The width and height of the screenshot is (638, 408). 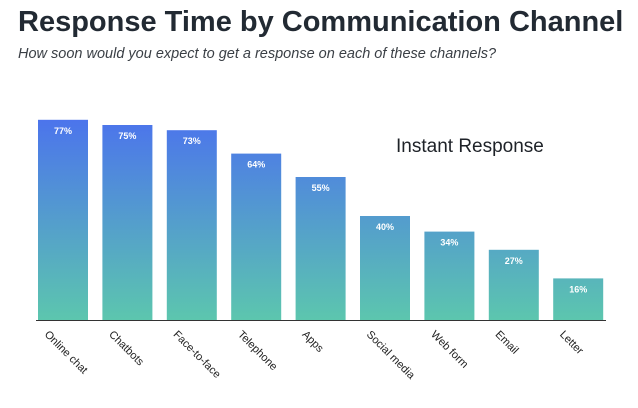 What do you see at coordinates (507, 343) in the screenshot?
I see `category-label-email: Email` at bounding box center [507, 343].